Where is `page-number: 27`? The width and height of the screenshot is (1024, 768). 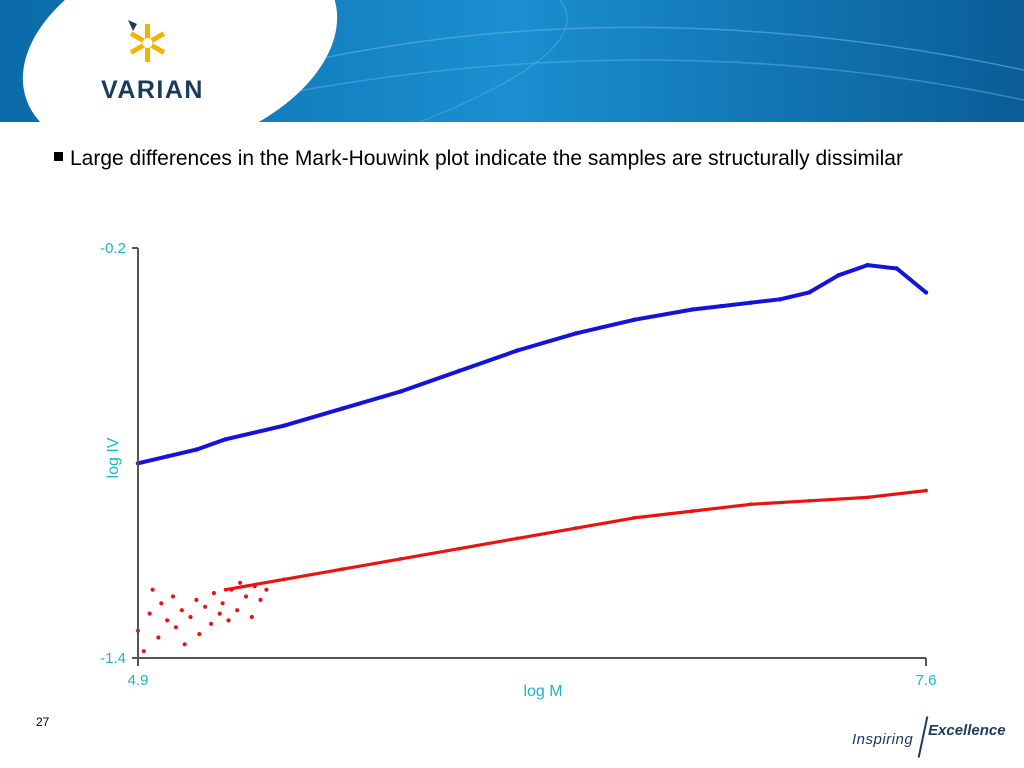 page-number: 27 is located at coordinates (43, 722).